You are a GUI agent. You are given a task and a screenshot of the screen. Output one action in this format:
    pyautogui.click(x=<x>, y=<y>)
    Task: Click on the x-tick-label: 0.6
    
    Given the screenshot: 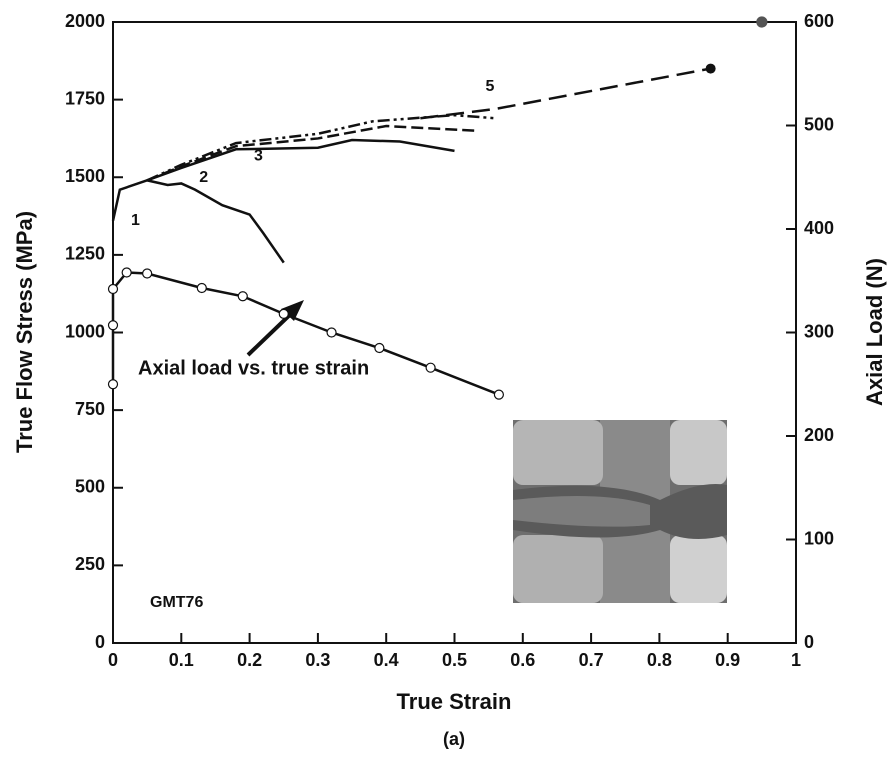 What is the action you would take?
    pyautogui.click(x=522, y=660)
    